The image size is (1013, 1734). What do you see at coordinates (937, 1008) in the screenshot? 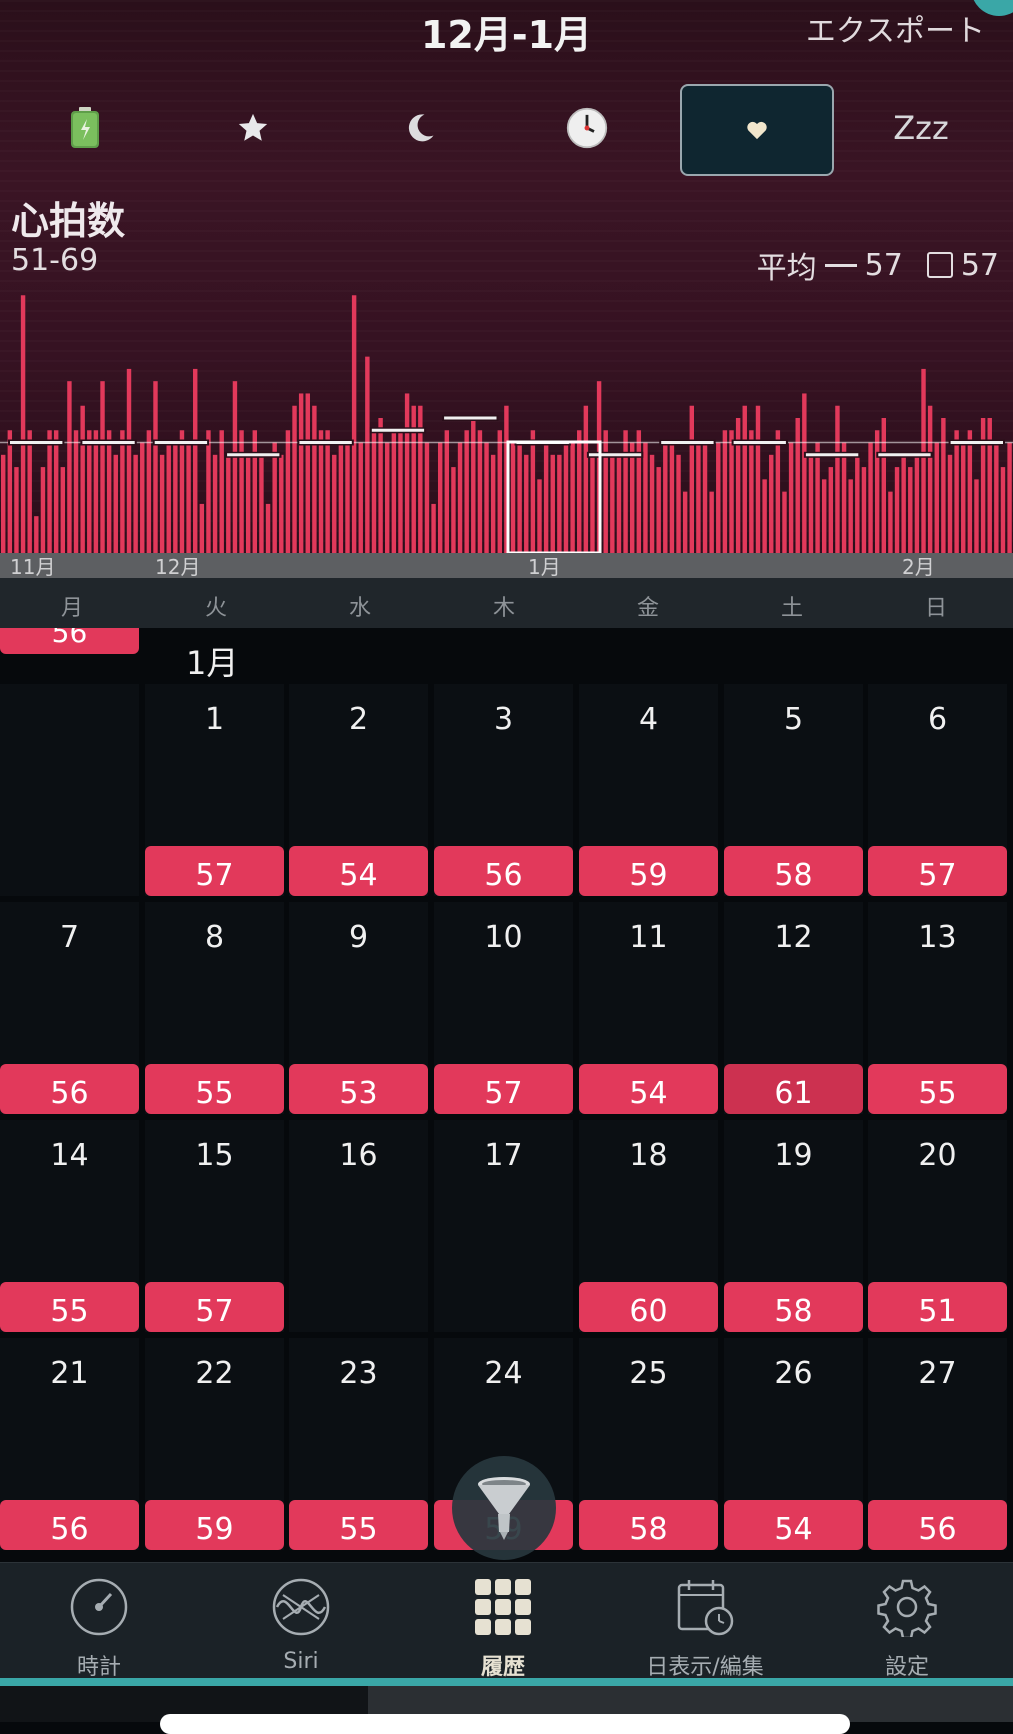
I see `calendar-day-cell: 13 55` at bounding box center [937, 1008].